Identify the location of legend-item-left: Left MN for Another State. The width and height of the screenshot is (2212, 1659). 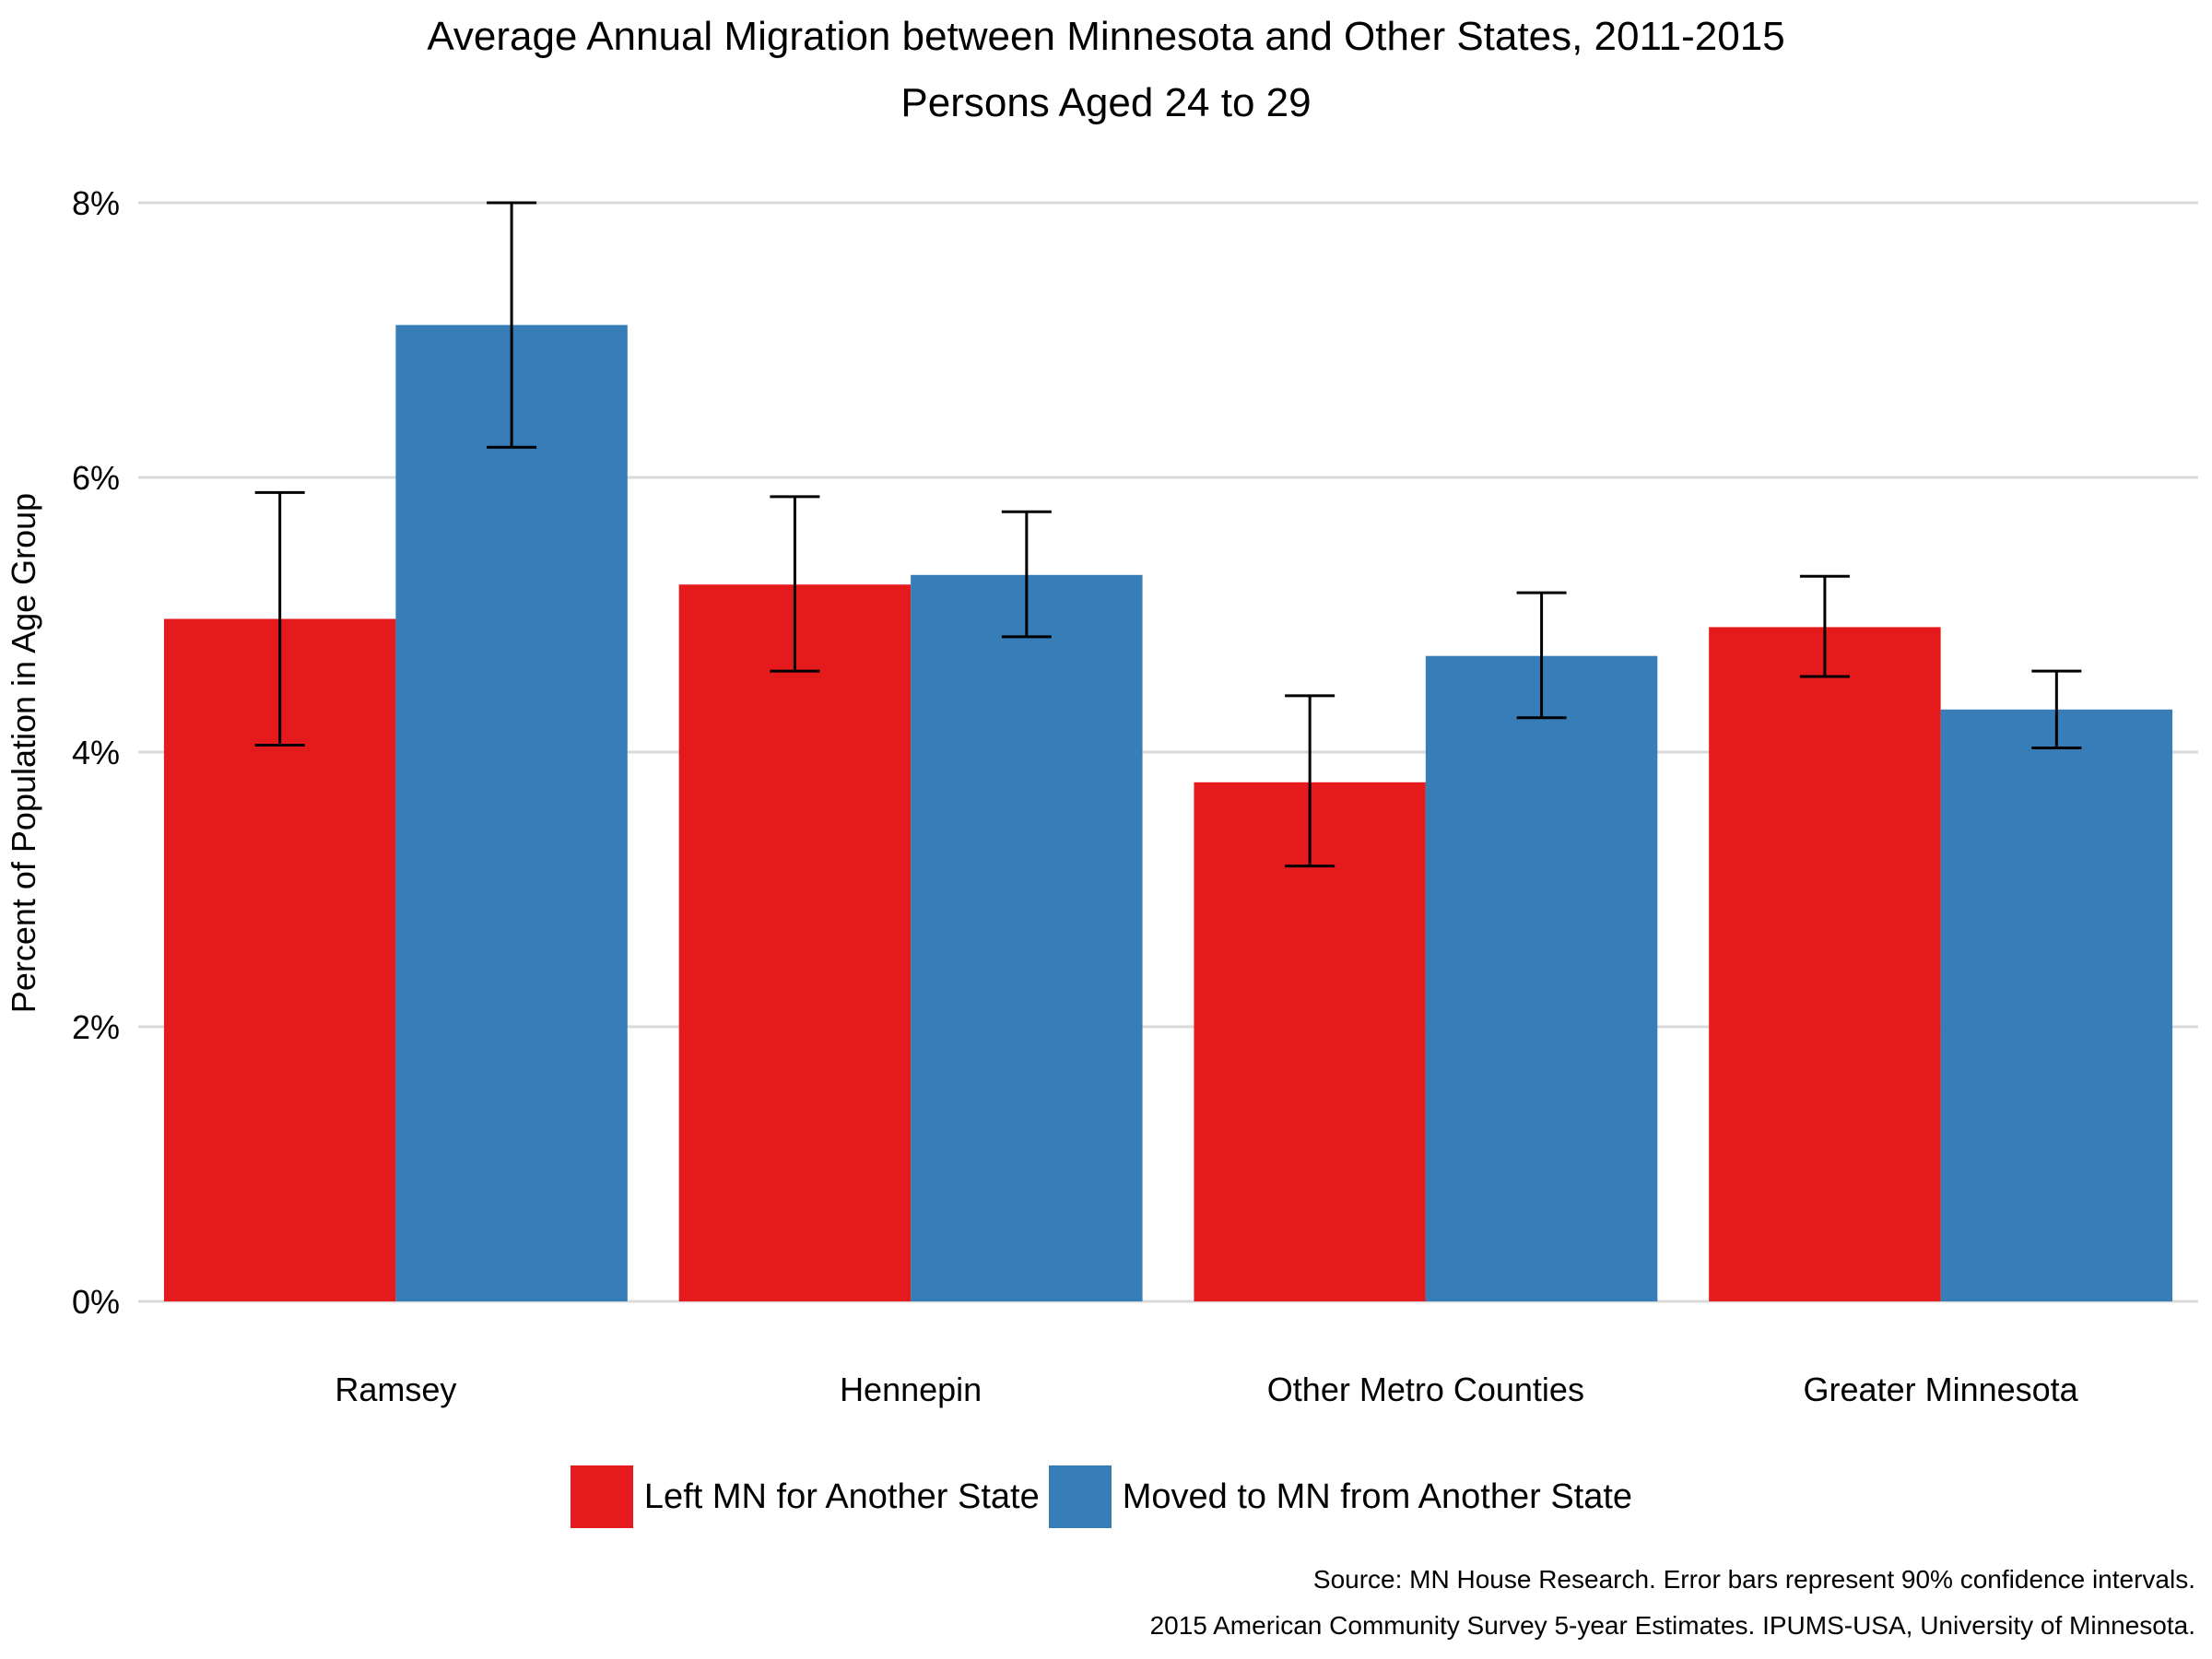
(809, 1496).